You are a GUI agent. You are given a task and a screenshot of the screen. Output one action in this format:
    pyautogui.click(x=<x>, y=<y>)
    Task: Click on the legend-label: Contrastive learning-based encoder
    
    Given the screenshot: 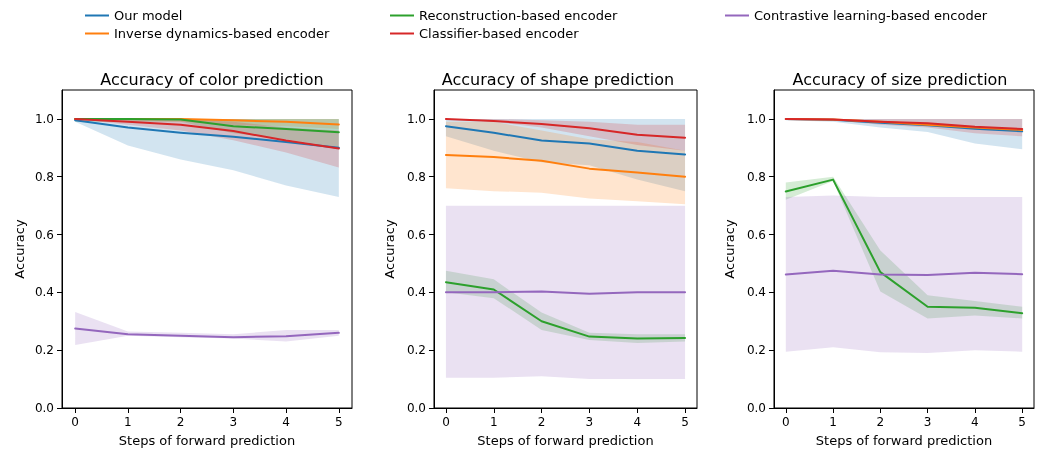 What is the action you would take?
    pyautogui.click(x=871, y=15)
    